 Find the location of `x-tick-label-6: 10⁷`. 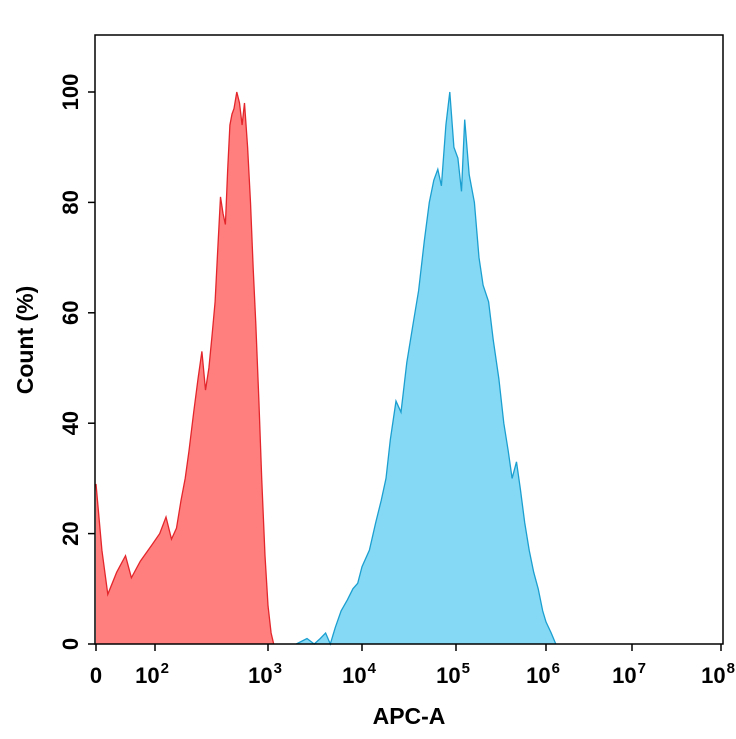

x-tick-label-6: 10⁷ is located at coordinates (629, 674).